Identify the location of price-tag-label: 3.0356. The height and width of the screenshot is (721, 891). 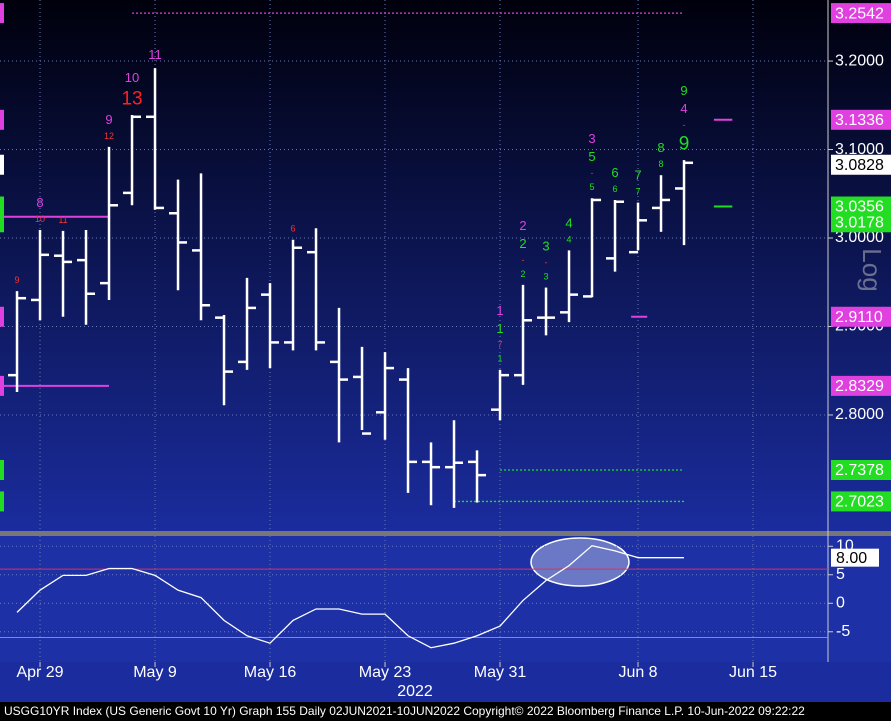
(859, 207).